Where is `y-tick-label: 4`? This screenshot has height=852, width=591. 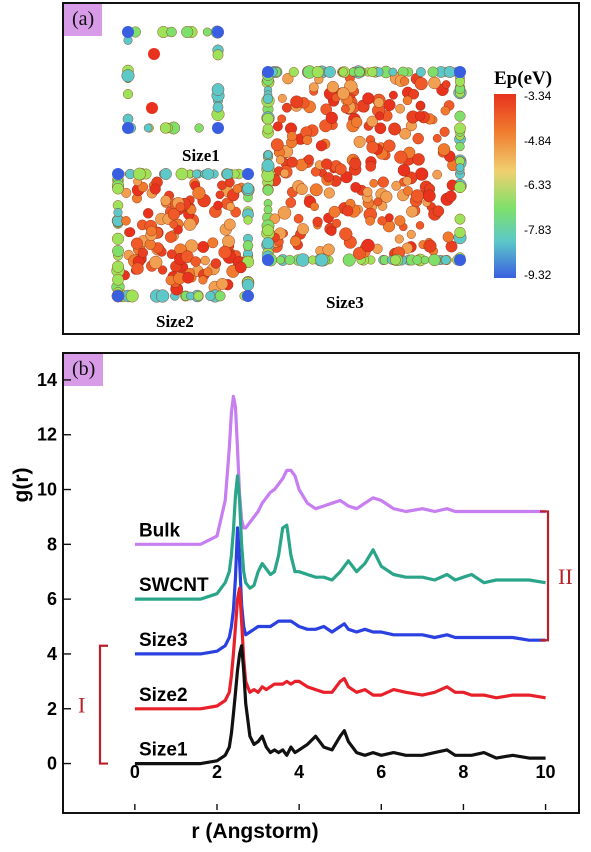 y-tick-label: 4 is located at coordinates (52, 654).